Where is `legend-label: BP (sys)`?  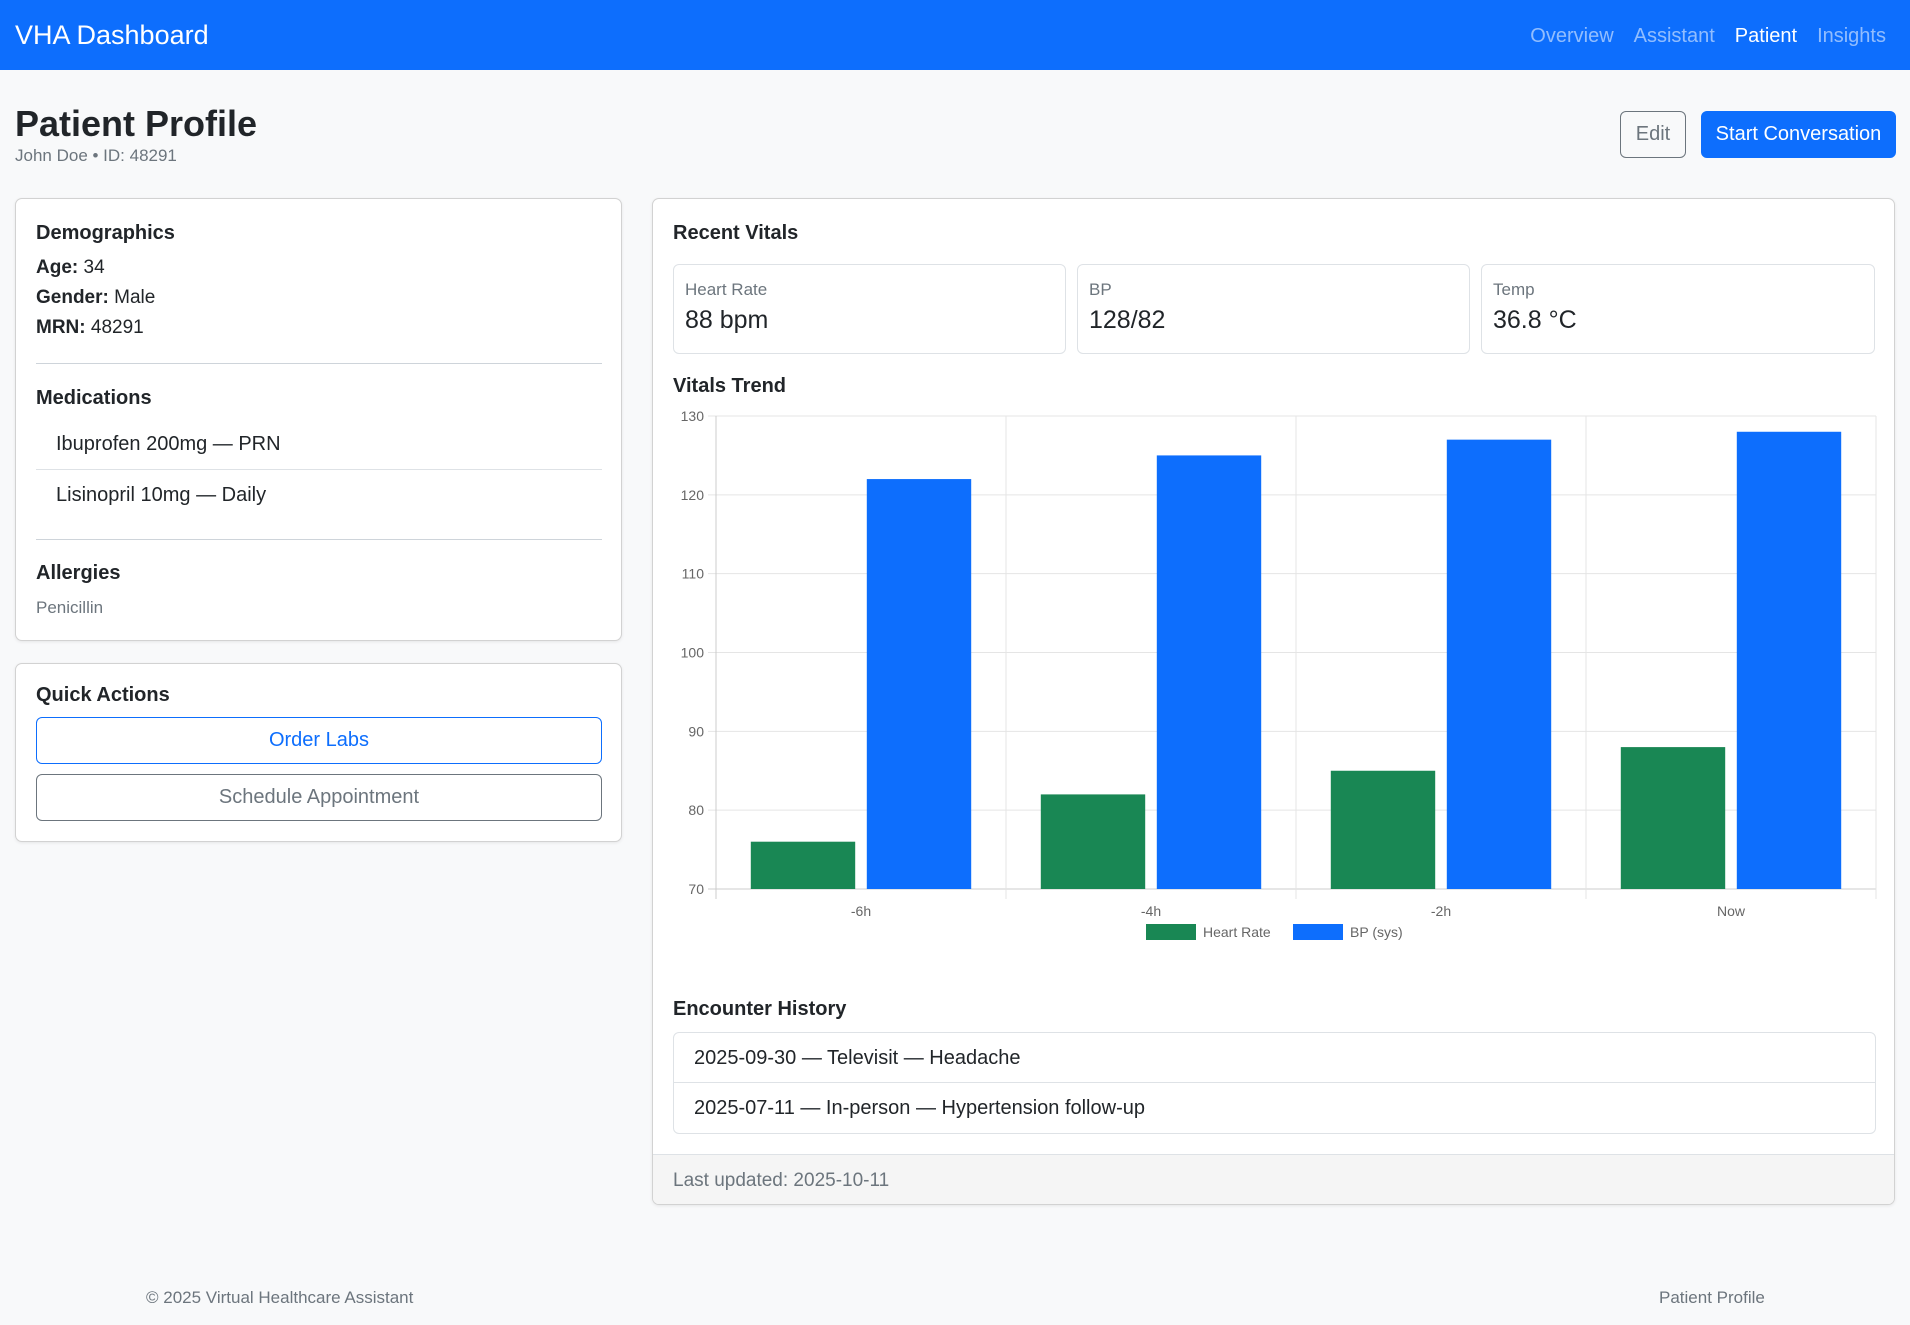
legend-label: BP (sys) is located at coordinates (1376, 932).